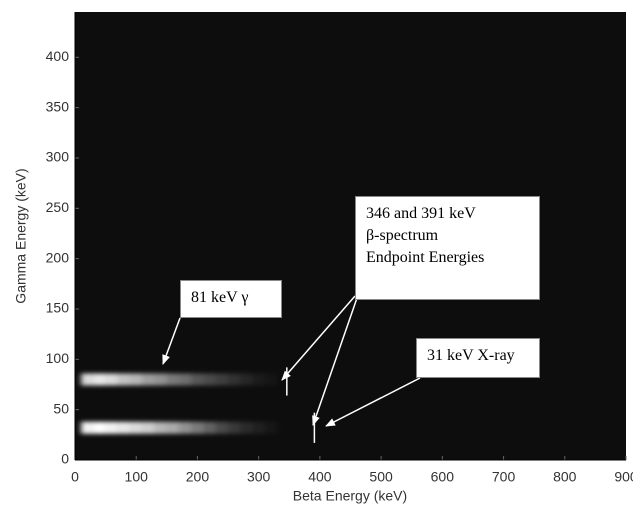 Image resolution: width=633 pixels, height=509 pixels. I want to click on x-tick-label: 300, so click(259, 477).